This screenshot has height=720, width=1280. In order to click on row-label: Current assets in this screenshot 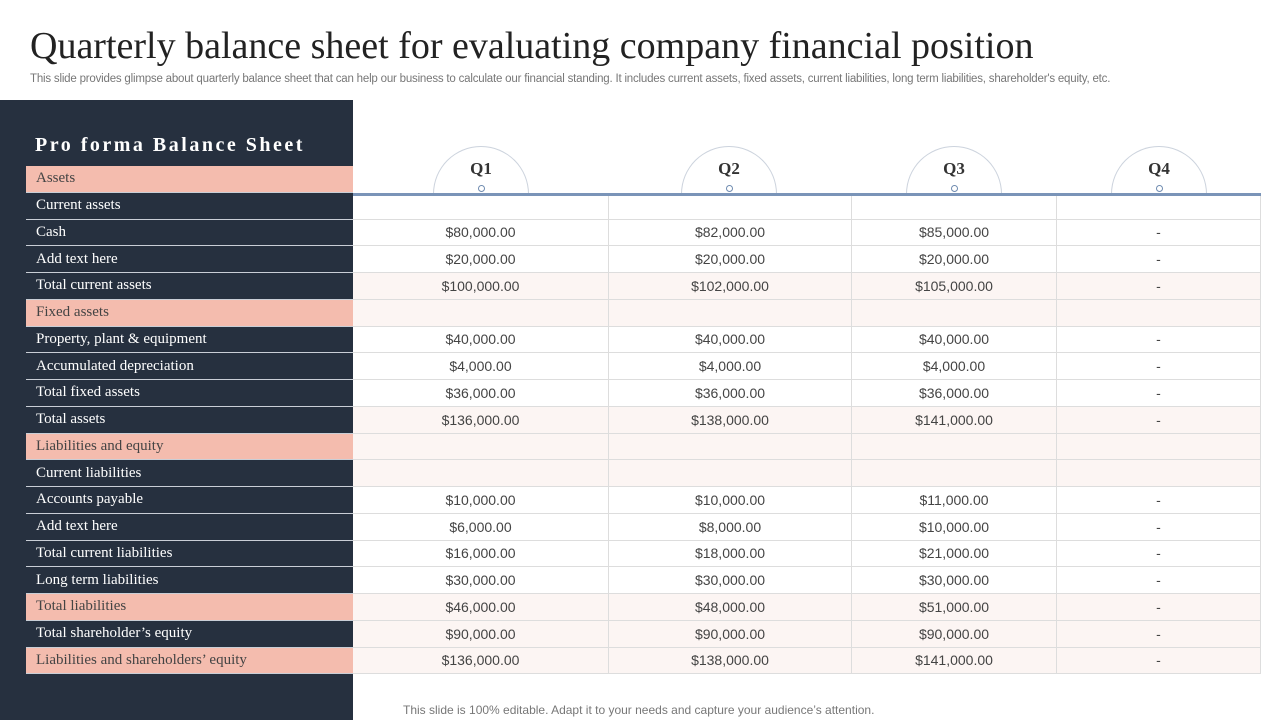, I will do `click(189, 206)`.